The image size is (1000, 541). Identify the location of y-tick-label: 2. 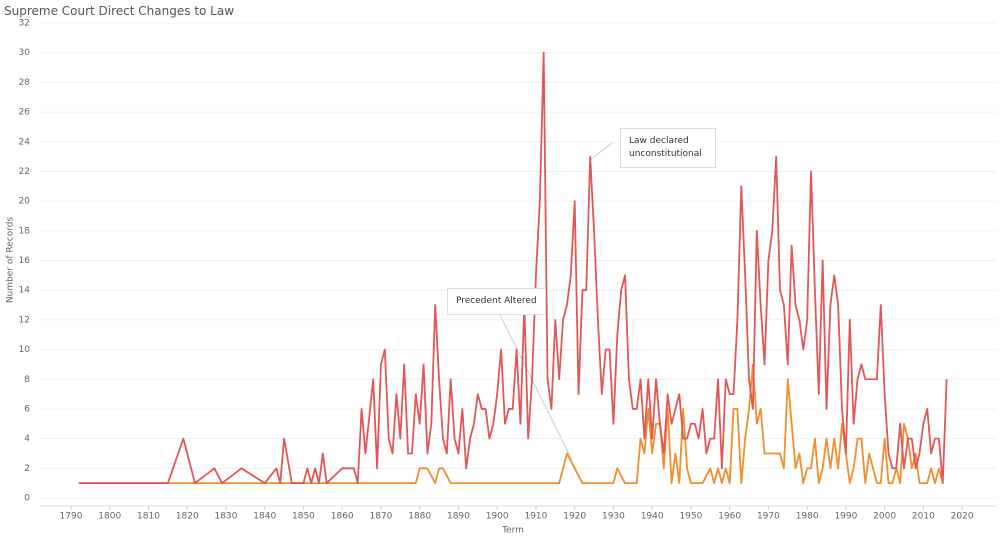
(27, 469).